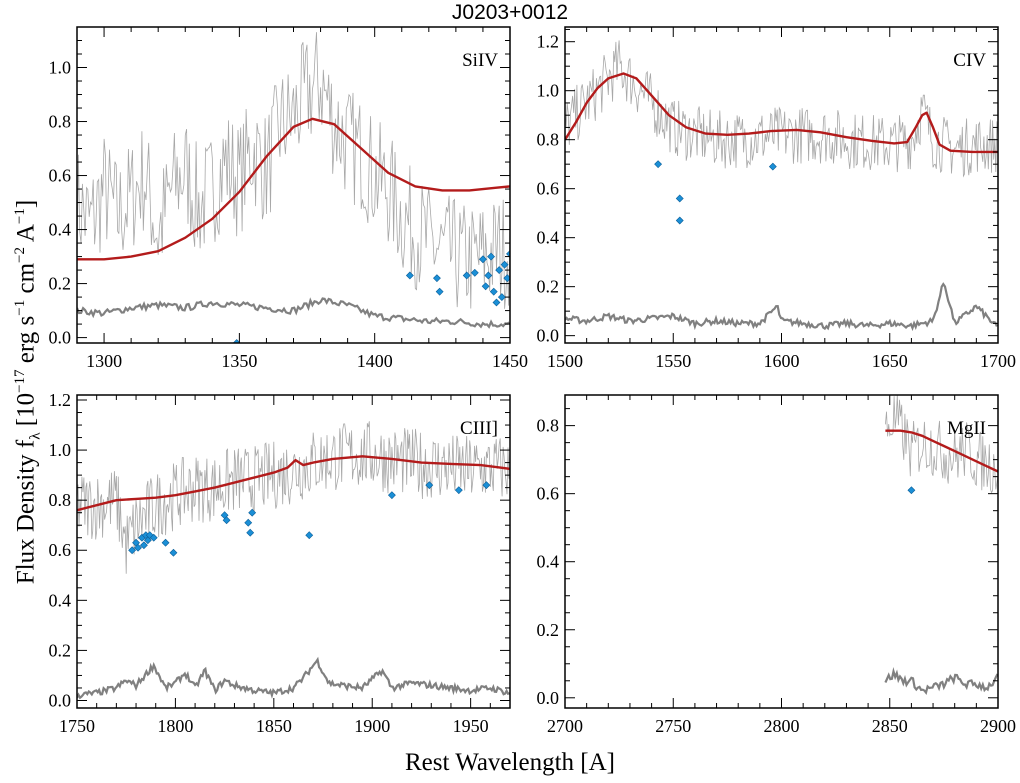  Describe the element at coordinates (998, 726) in the screenshot. I see `x-tick-label: 2900` at that location.